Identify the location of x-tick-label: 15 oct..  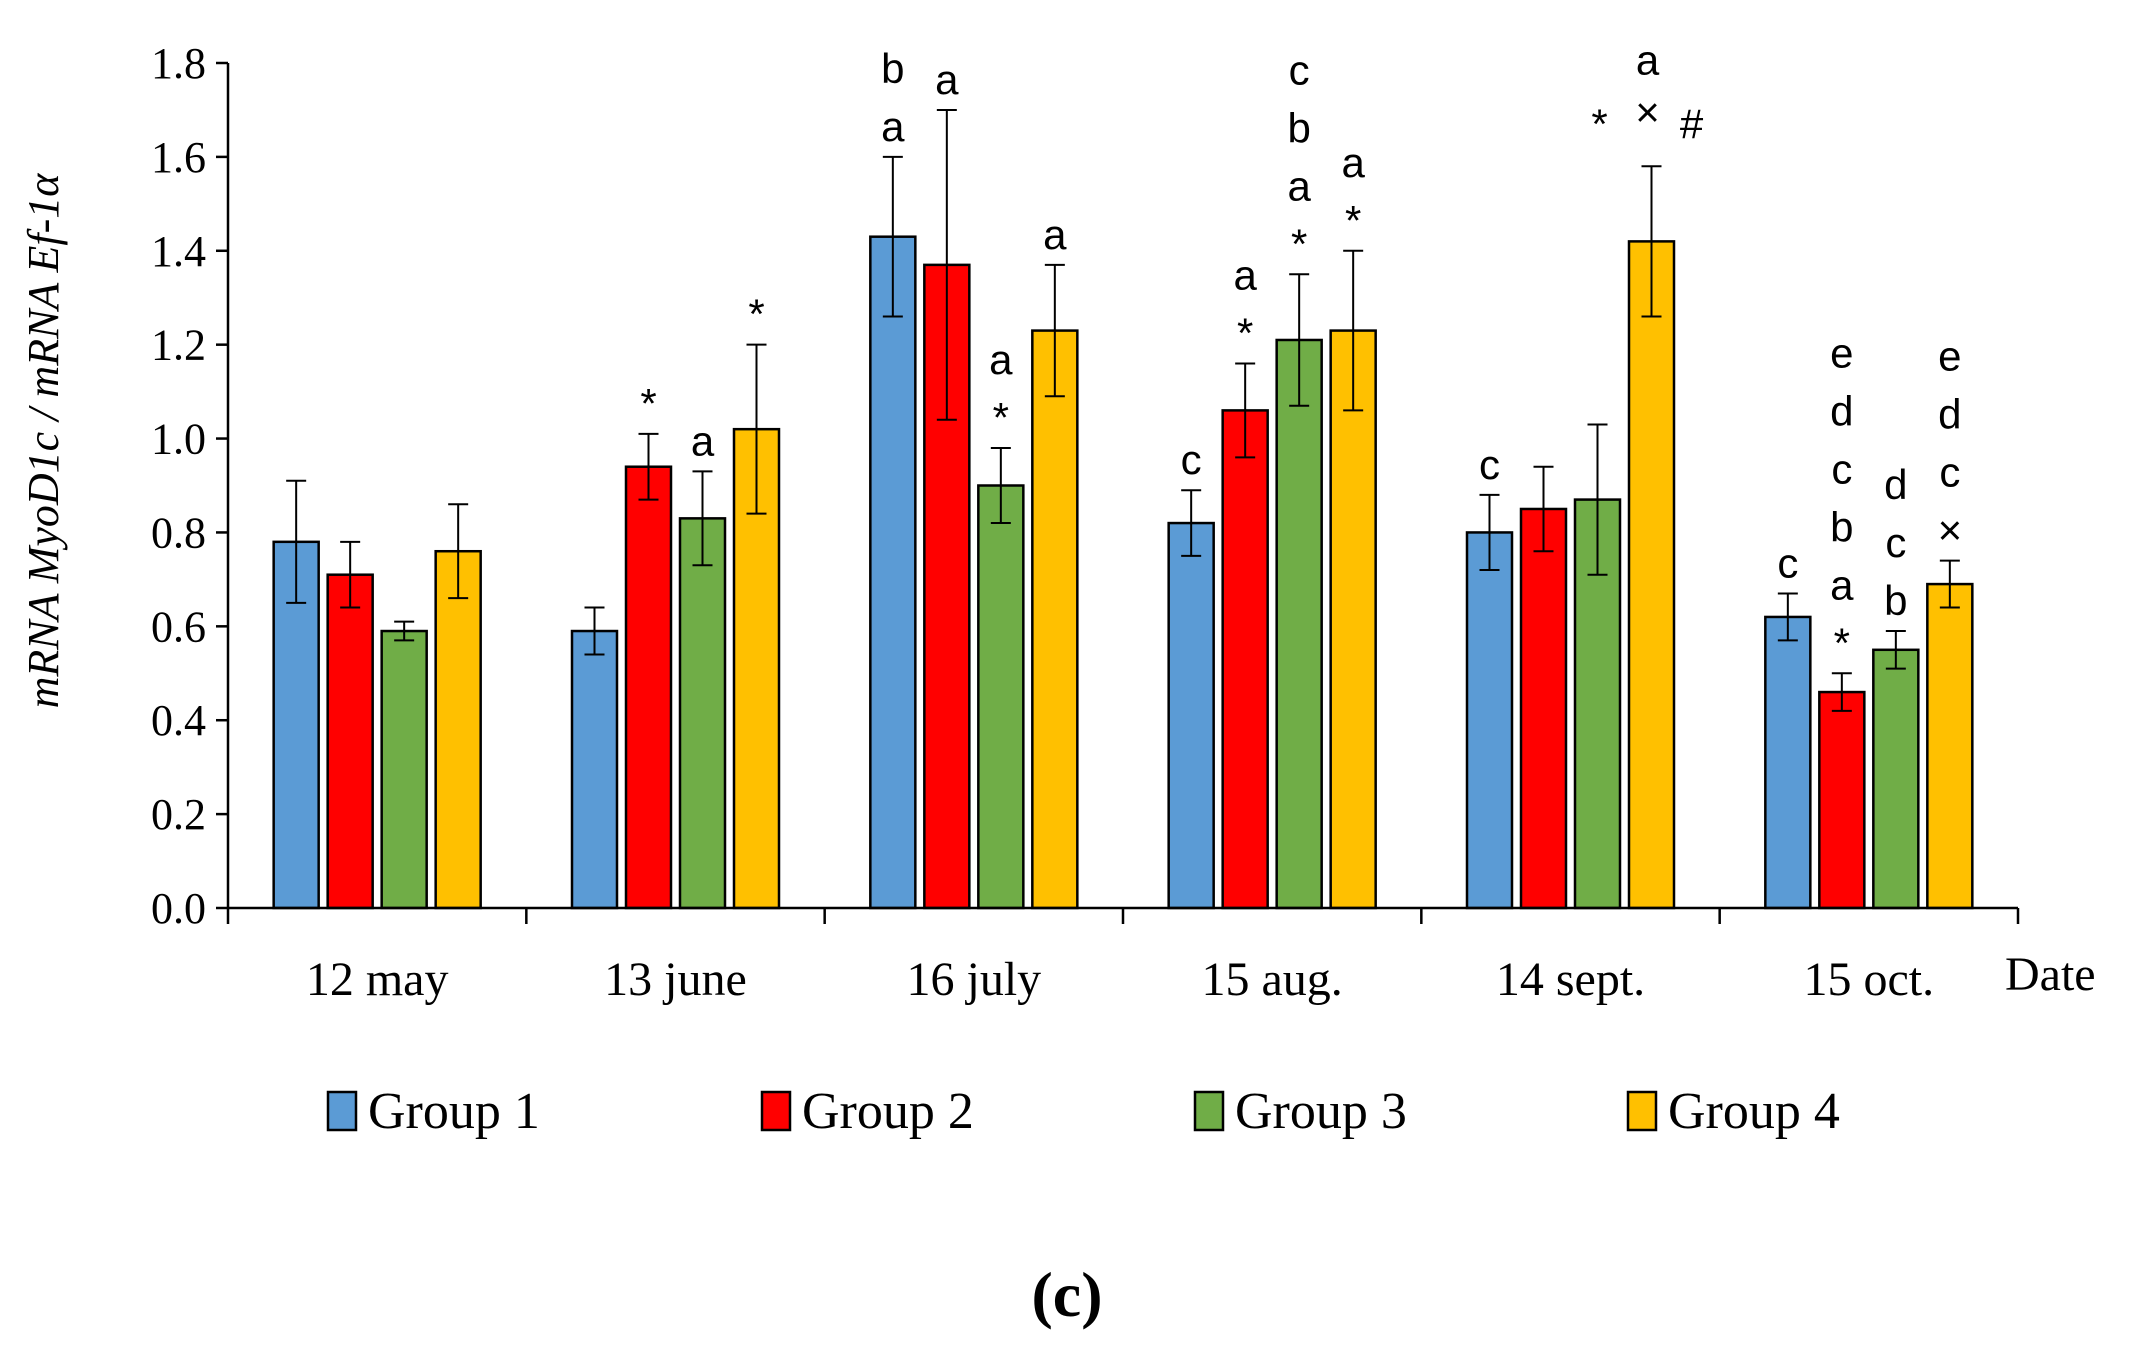
(1869, 979).